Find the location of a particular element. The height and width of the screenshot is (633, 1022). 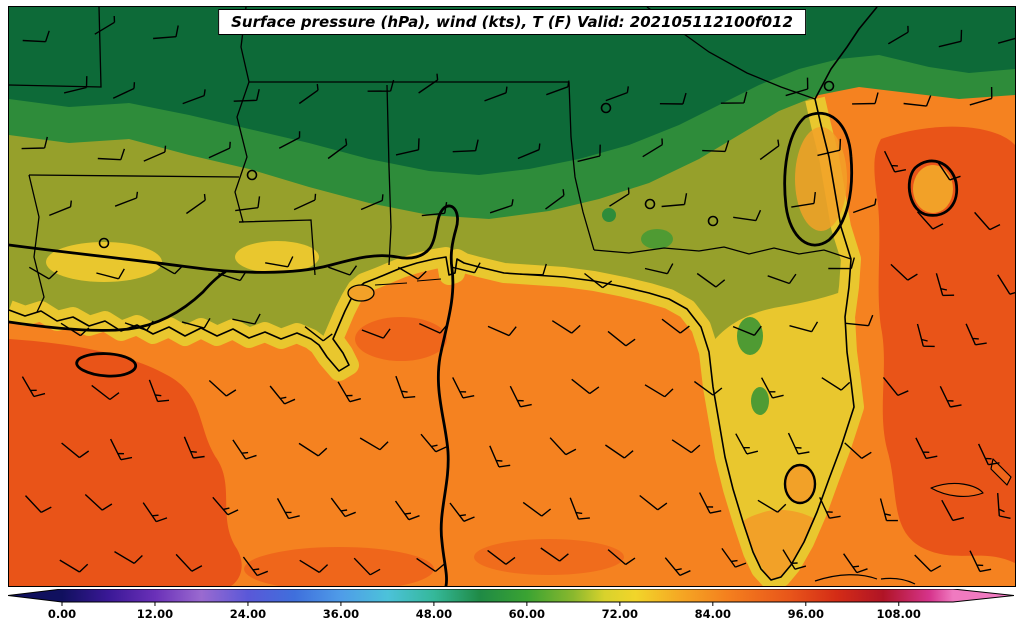

offshore-warm-eddy is located at coordinates (933, 189).